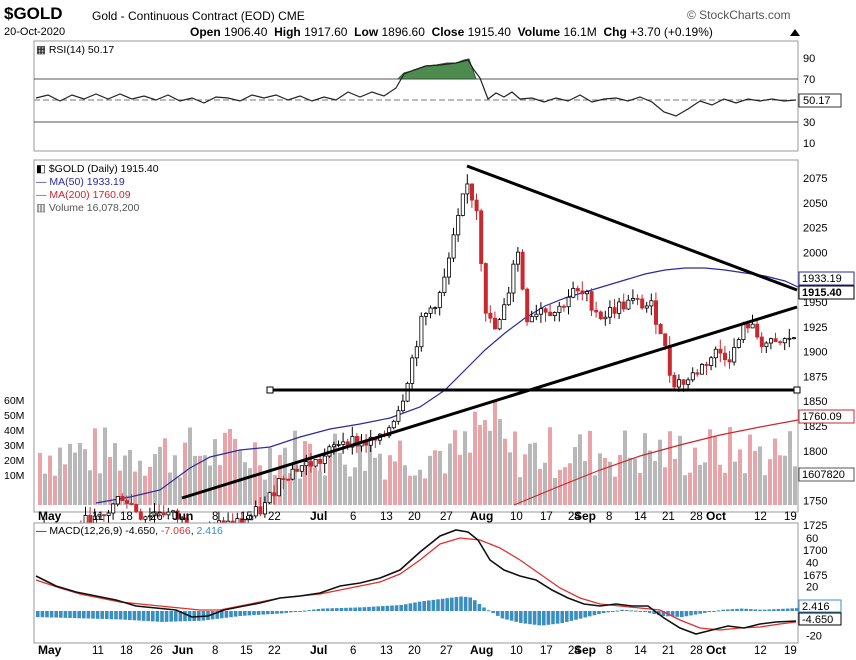  I want to click on instrument-name: Gold - Continuous Contract (EOD) CME, so click(198, 16).